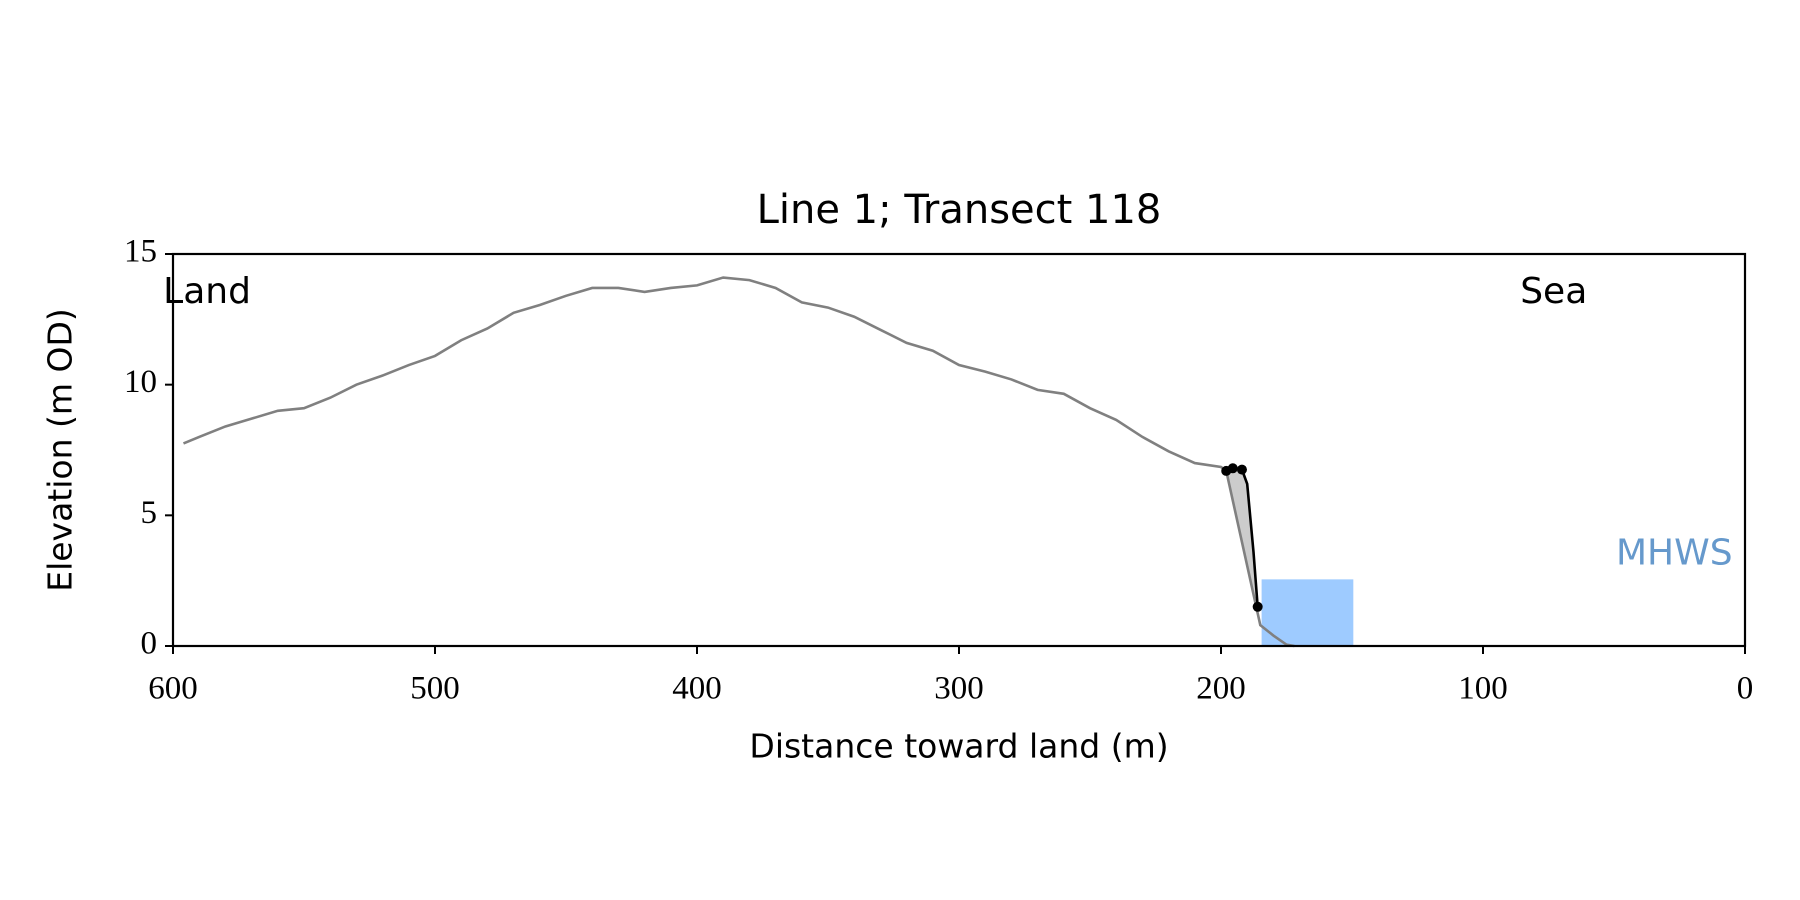 The width and height of the screenshot is (1800, 900). What do you see at coordinates (959, 210) in the screenshot?
I see `chart-title: Line 1; Transect 118` at bounding box center [959, 210].